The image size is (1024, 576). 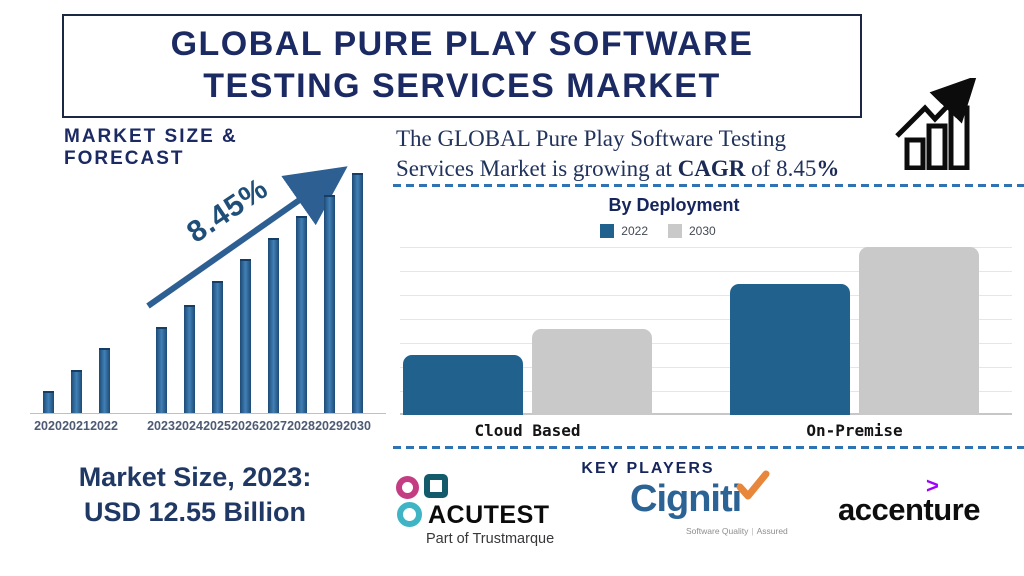 I want to click on market-size-callout: Market Size, 2023: USD 12.55 Billion, so click(x=195, y=495).